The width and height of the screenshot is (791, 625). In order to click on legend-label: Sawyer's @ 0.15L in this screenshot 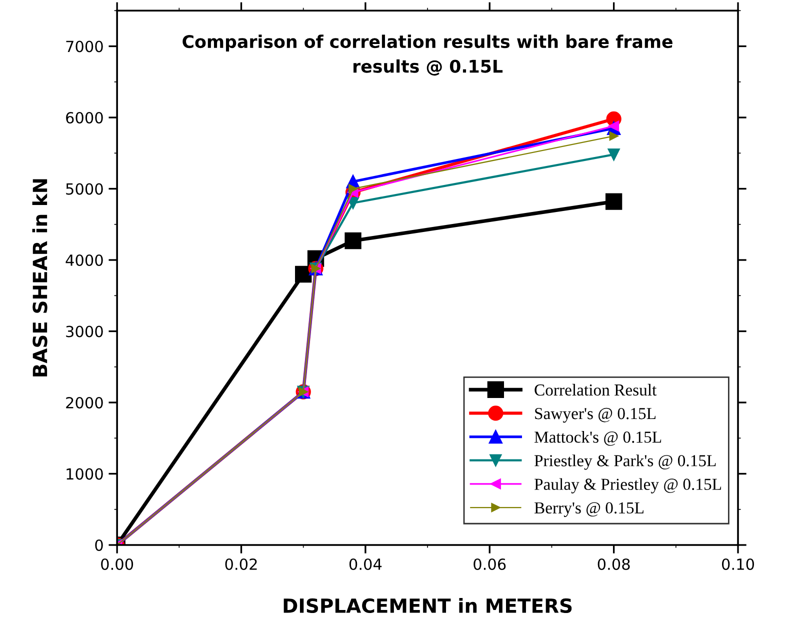, I will do `click(595, 415)`.